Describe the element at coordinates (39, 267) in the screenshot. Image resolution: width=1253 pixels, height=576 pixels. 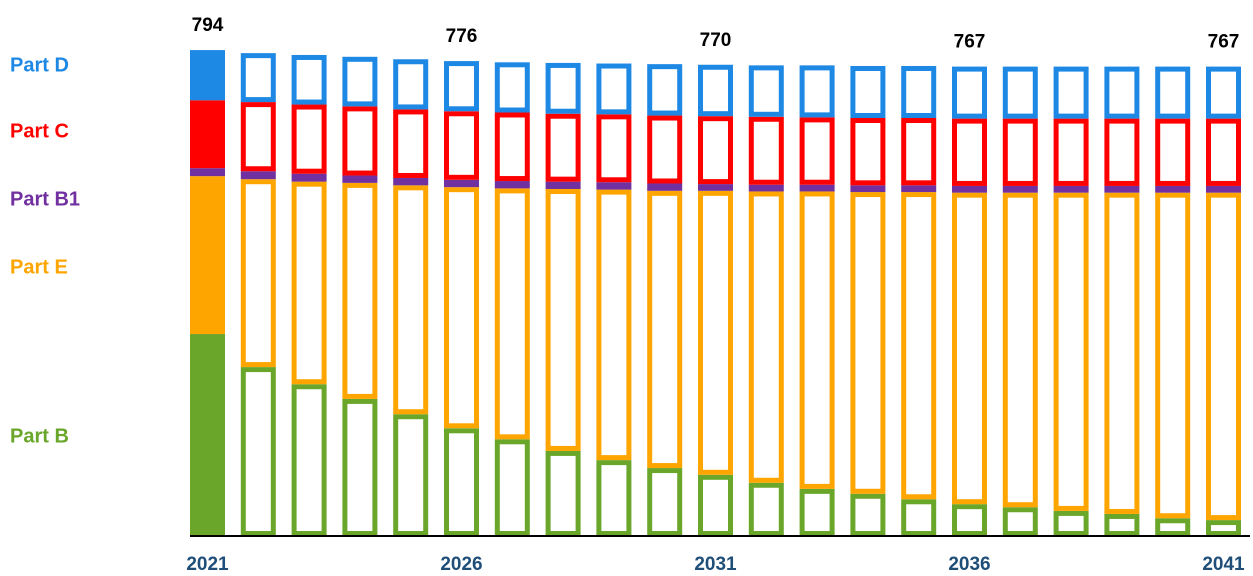
I see `legend-label: Part E` at that location.